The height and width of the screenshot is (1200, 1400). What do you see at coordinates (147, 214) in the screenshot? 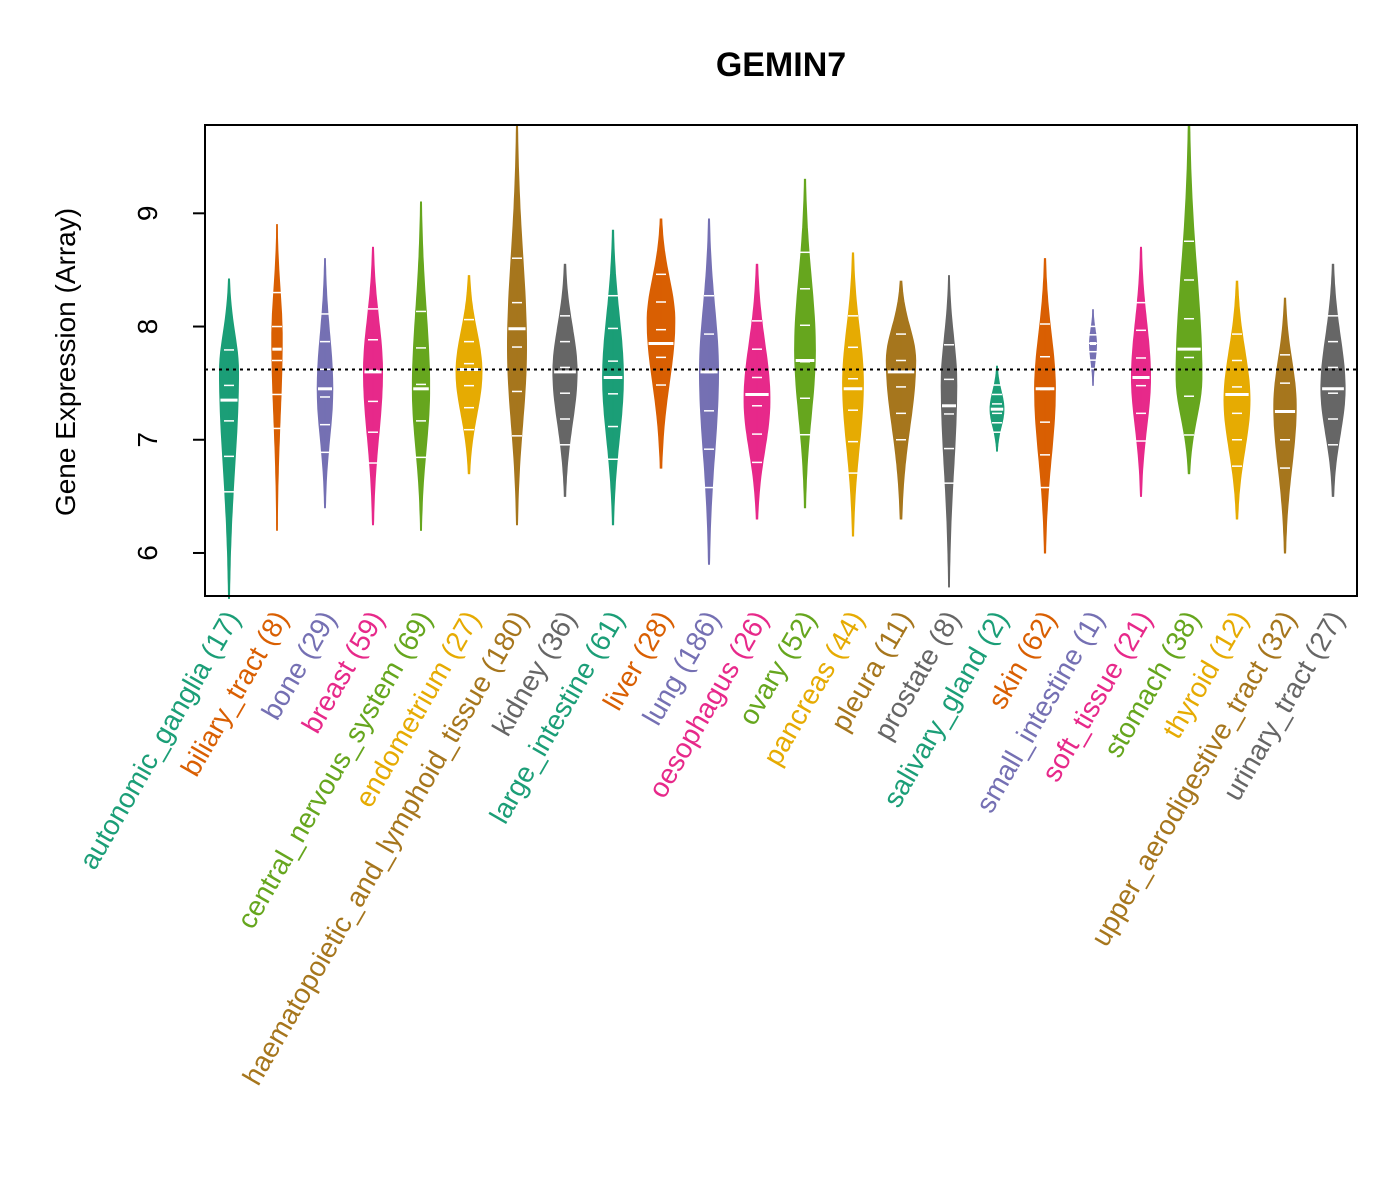
I see `y-tick-label: 9` at bounding box center [147, 214].